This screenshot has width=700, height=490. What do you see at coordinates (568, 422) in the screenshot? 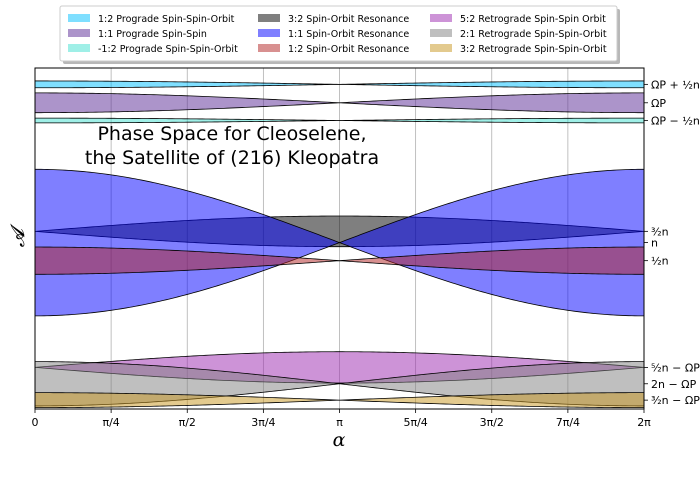
I see `x-tick-label: 7π/4` at bounding box center [568, 422].